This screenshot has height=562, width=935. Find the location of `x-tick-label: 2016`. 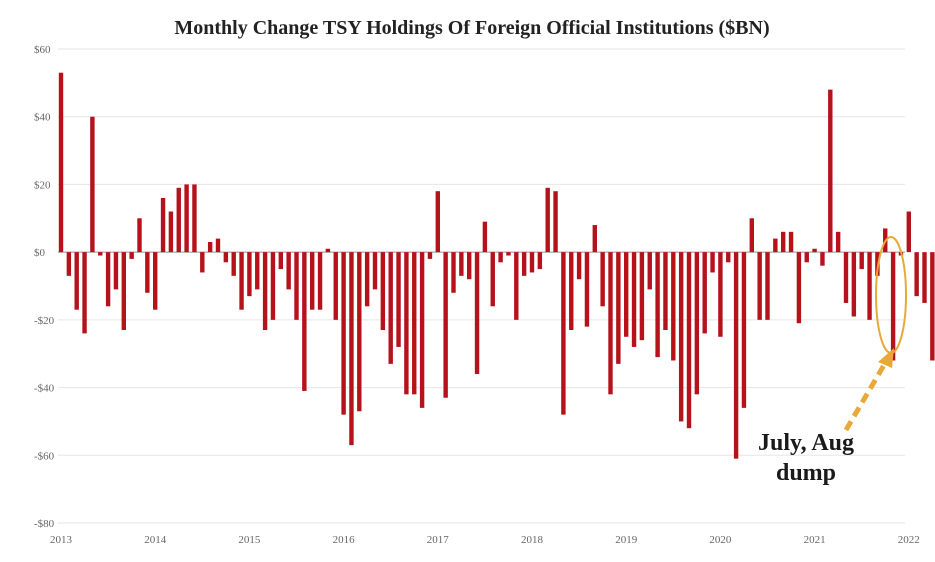

x-tick-label: 2016 is located at coordinates (344, 540).